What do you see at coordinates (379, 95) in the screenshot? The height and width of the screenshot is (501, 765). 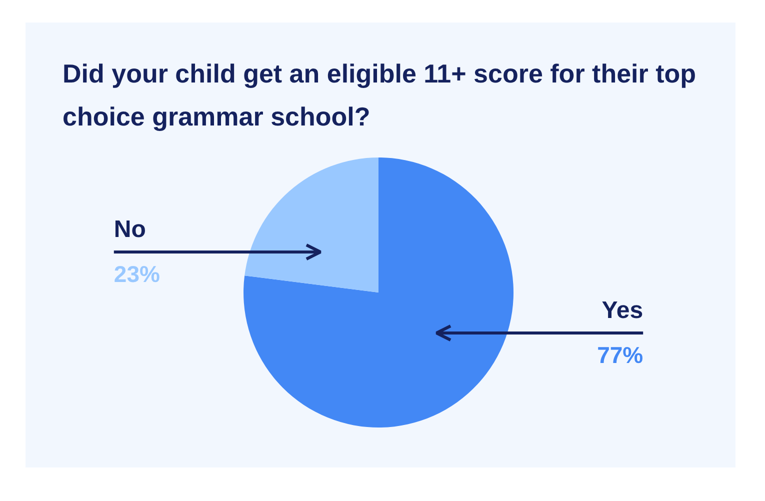 I see `chart-title: Did your child get an eligible 11+ score for their top choice grammar school?` at bounding box center [379, 95].